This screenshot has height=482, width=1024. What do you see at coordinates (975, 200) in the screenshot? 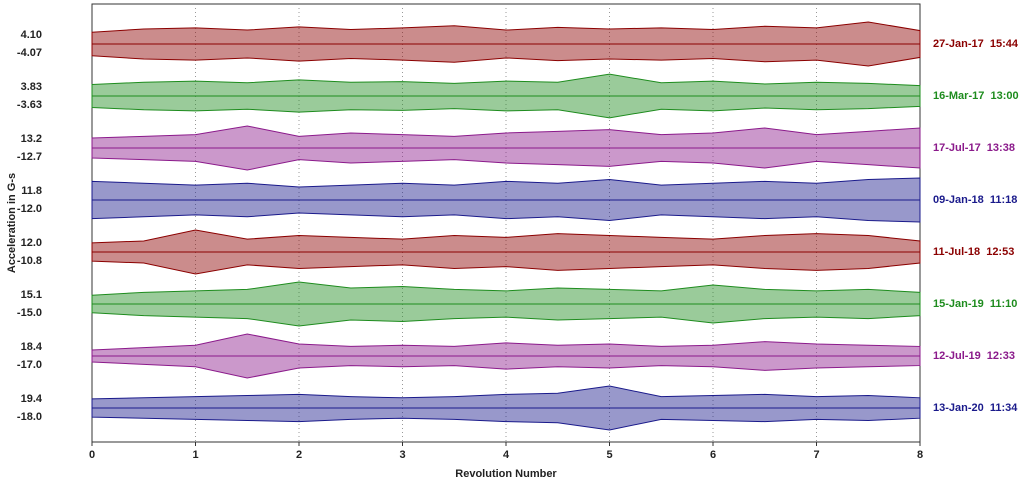
I see `trace-label: 09-Jan-18 11:18` at bounding box center [975, 200].